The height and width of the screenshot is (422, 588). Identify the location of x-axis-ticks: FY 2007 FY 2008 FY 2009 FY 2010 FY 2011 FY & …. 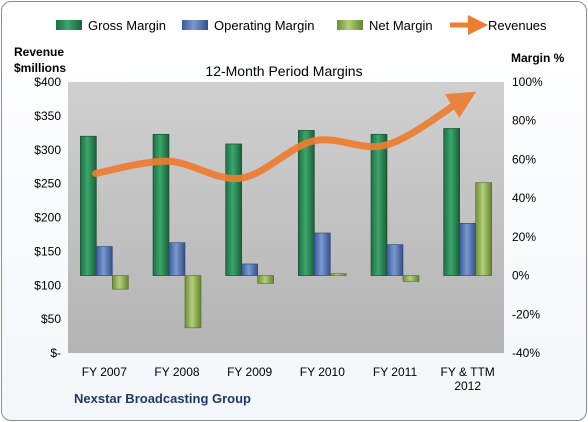
(288, 379).